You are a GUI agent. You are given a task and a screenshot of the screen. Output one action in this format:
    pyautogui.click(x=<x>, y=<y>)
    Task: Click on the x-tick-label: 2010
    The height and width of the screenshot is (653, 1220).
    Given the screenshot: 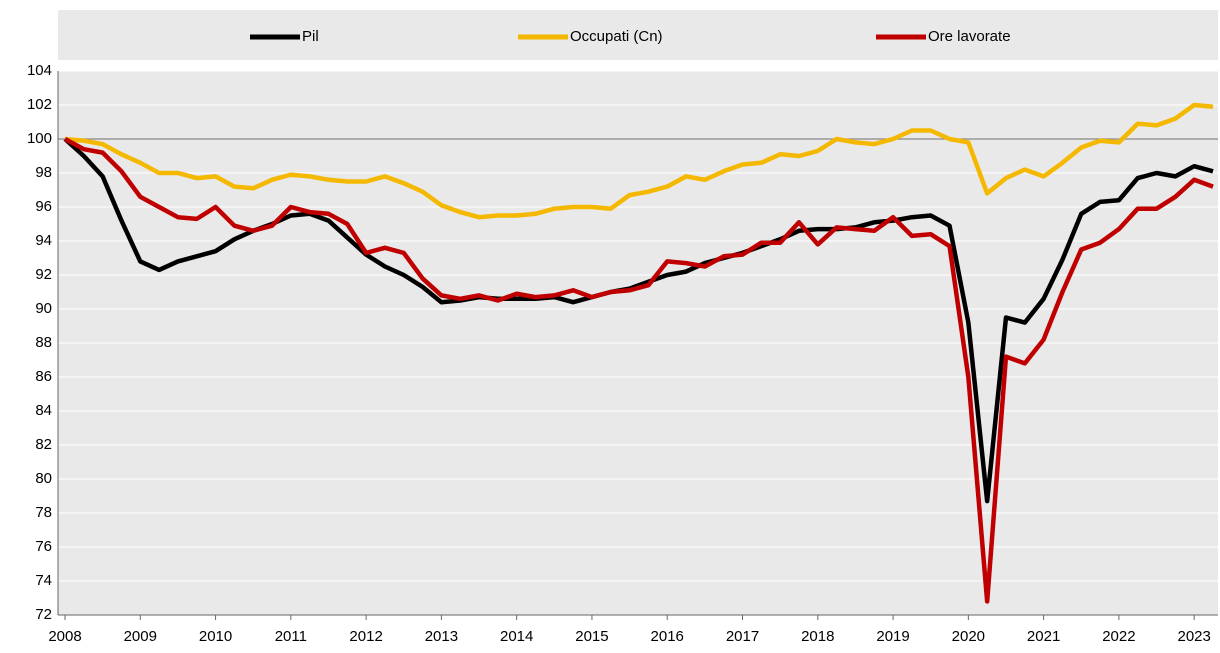 What is the action you would take?
    pyautogui.click(x=215, y=636)
    